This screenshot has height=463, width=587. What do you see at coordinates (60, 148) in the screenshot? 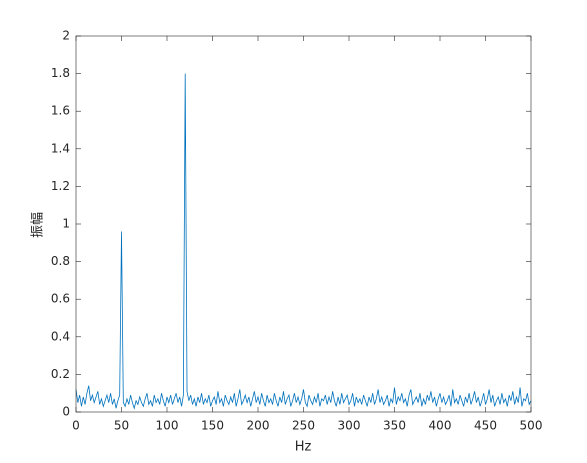
I see `y-tick-label: 1.4` at bounding box center [60, 148].